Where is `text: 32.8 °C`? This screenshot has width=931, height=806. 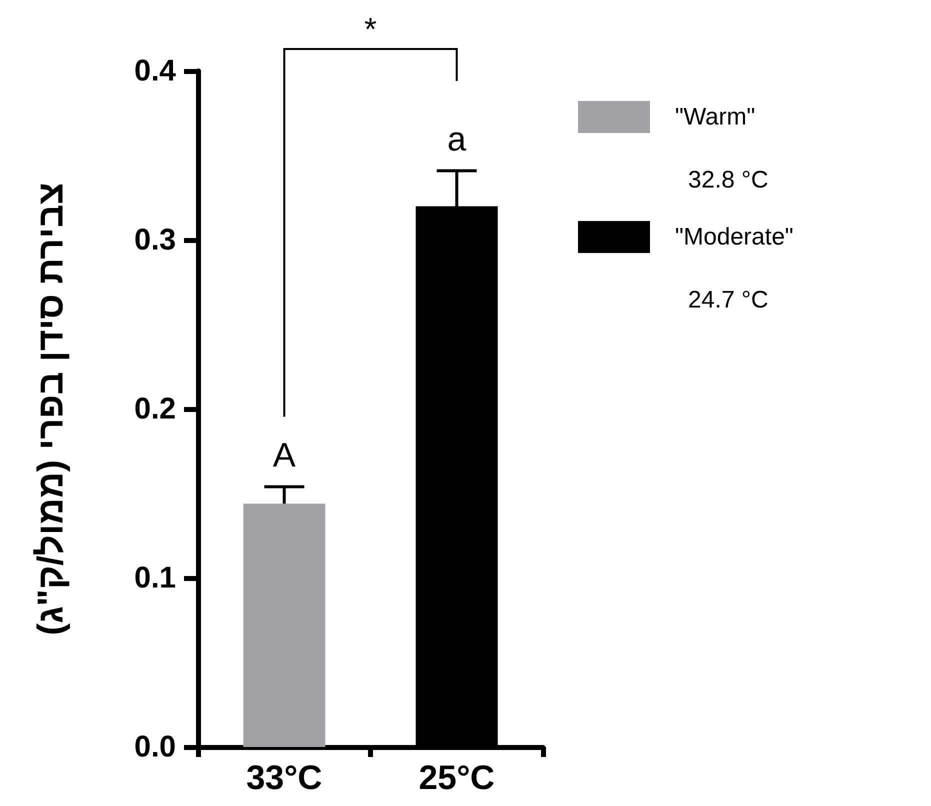 text: 32.8 °C is located at coordinates (728, 180).